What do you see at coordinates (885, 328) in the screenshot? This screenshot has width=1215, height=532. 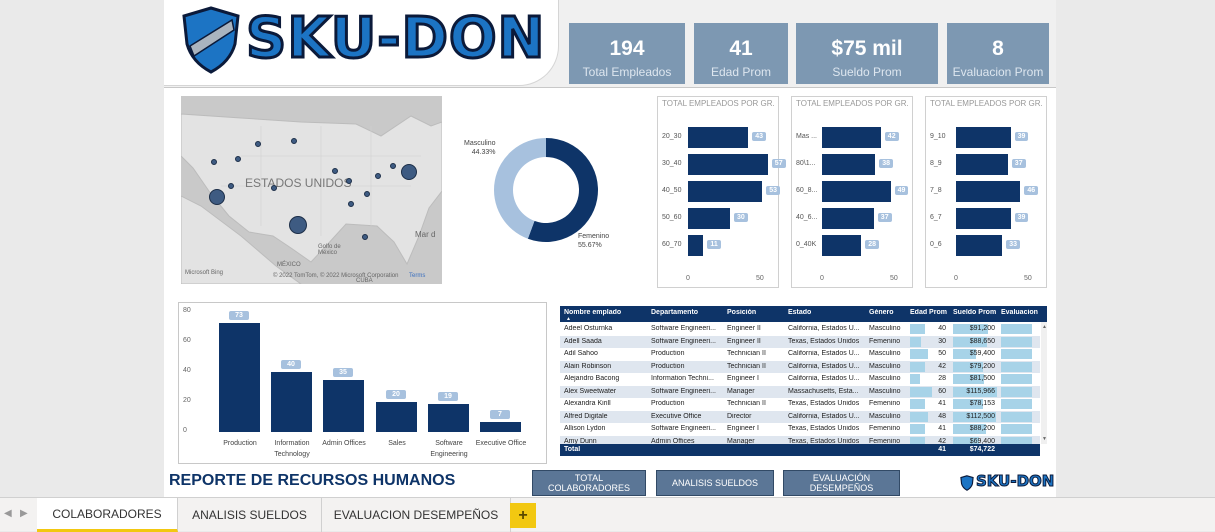 I see `table-cell: Masculino` at bounding box center [885, 328].